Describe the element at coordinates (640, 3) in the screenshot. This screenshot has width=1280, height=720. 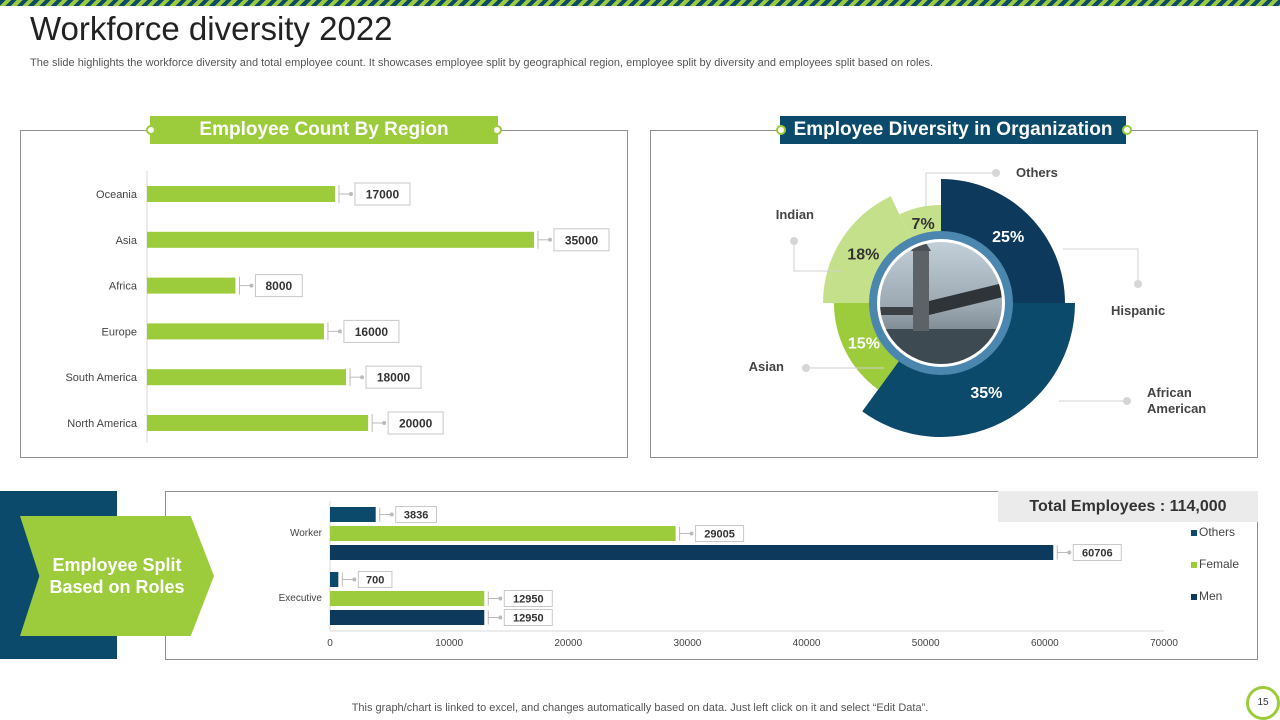
I see `top-stripe` at that location.